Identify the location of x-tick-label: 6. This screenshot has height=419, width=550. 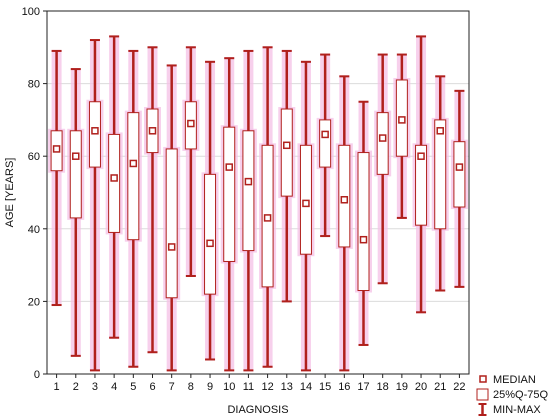
(152, 387).